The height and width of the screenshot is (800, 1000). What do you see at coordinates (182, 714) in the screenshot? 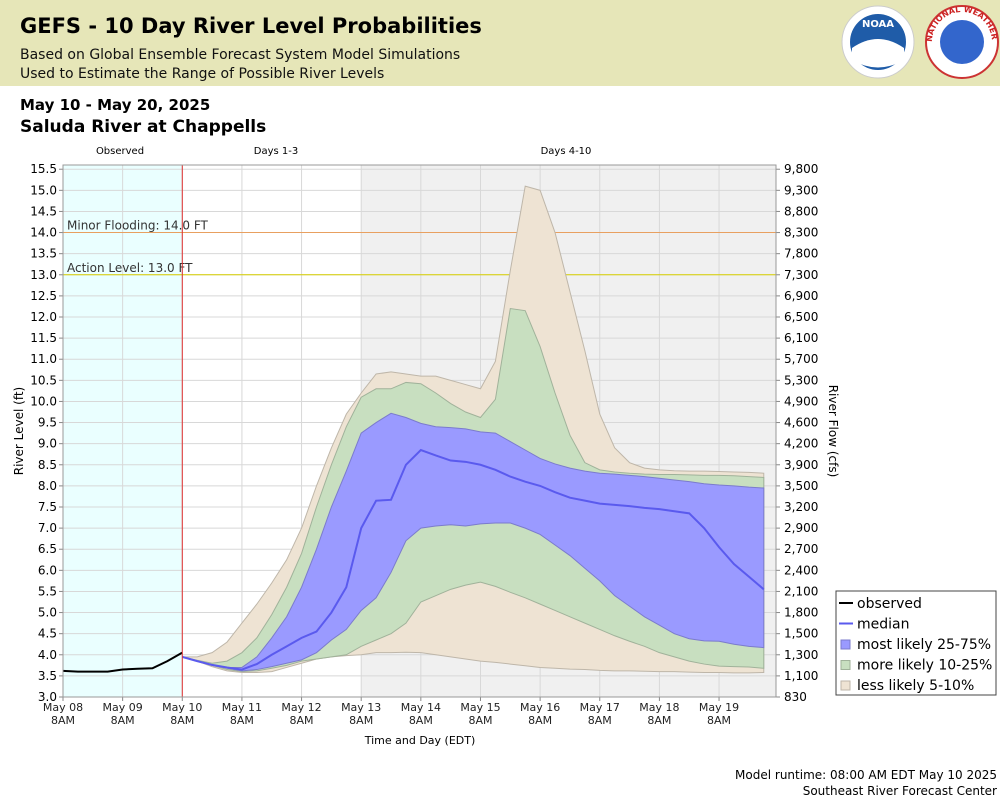
I see `x-tick-label: May 10 8AM` at bounding box center [182, 714].